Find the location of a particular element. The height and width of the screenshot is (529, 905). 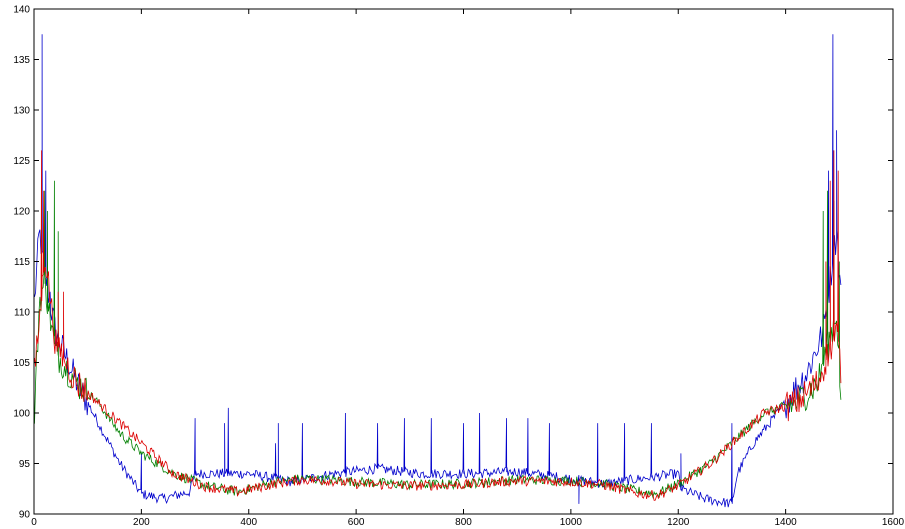

x-tick-label: 1200 is located at coordinates (678, 522).